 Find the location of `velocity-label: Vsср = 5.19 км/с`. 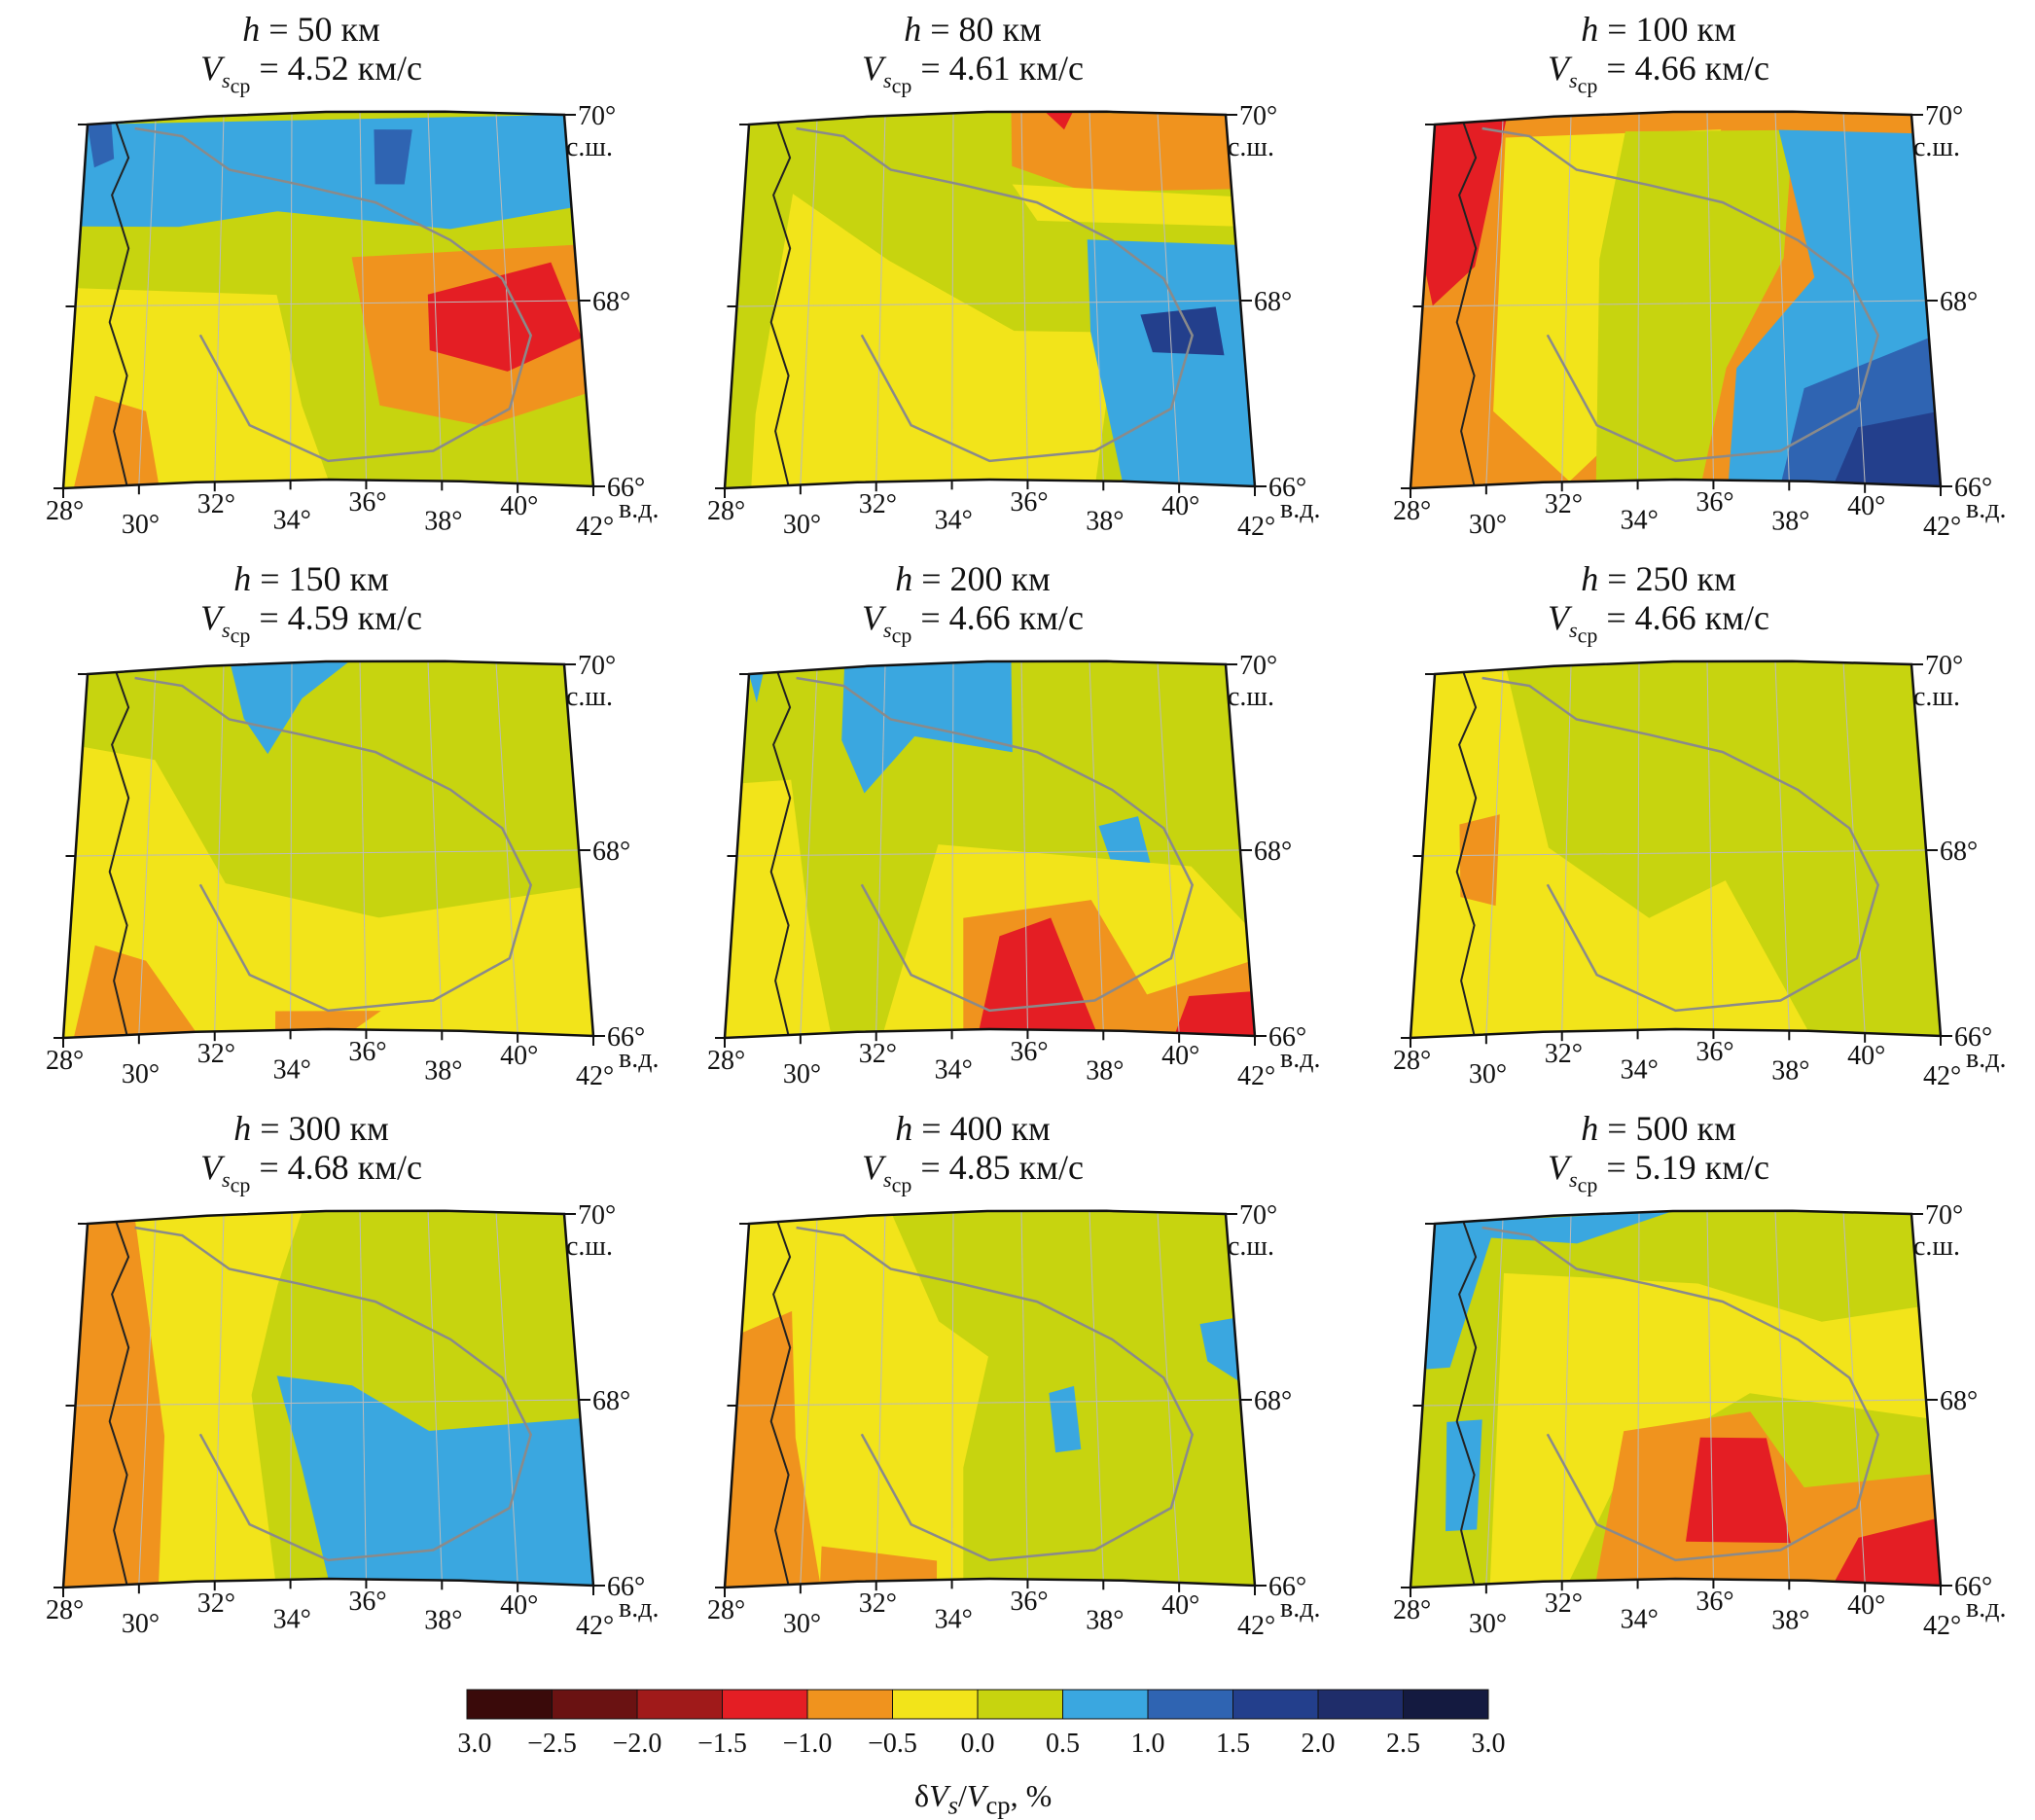

velocity-label: Vsср = 5.19 км/с is located at coordinates (1658, 1172).